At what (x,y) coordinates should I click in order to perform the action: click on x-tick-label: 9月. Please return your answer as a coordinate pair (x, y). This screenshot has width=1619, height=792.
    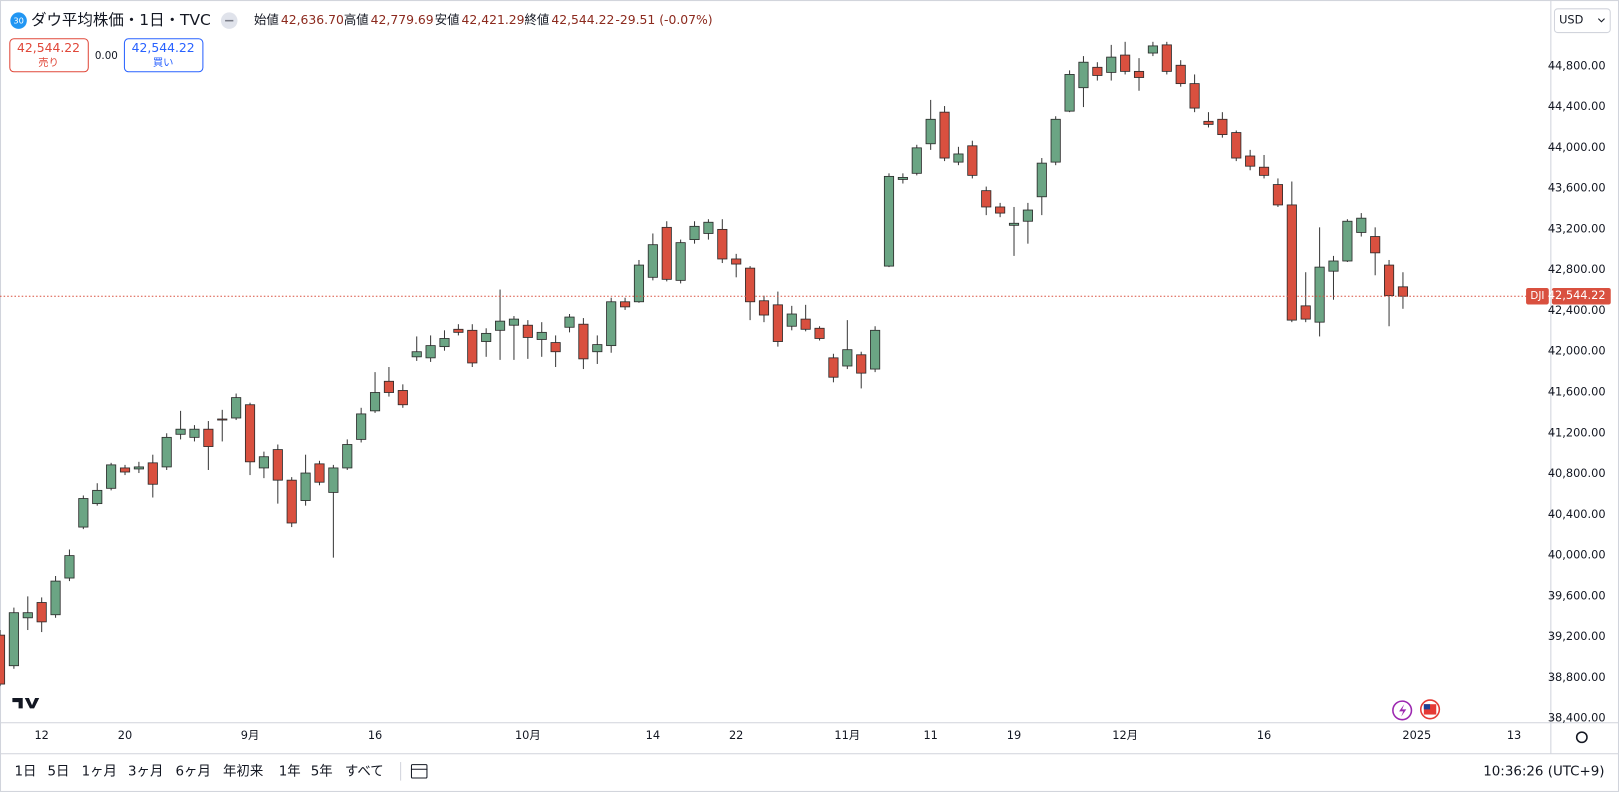
    Looking at the image, I should click on (250, 735).